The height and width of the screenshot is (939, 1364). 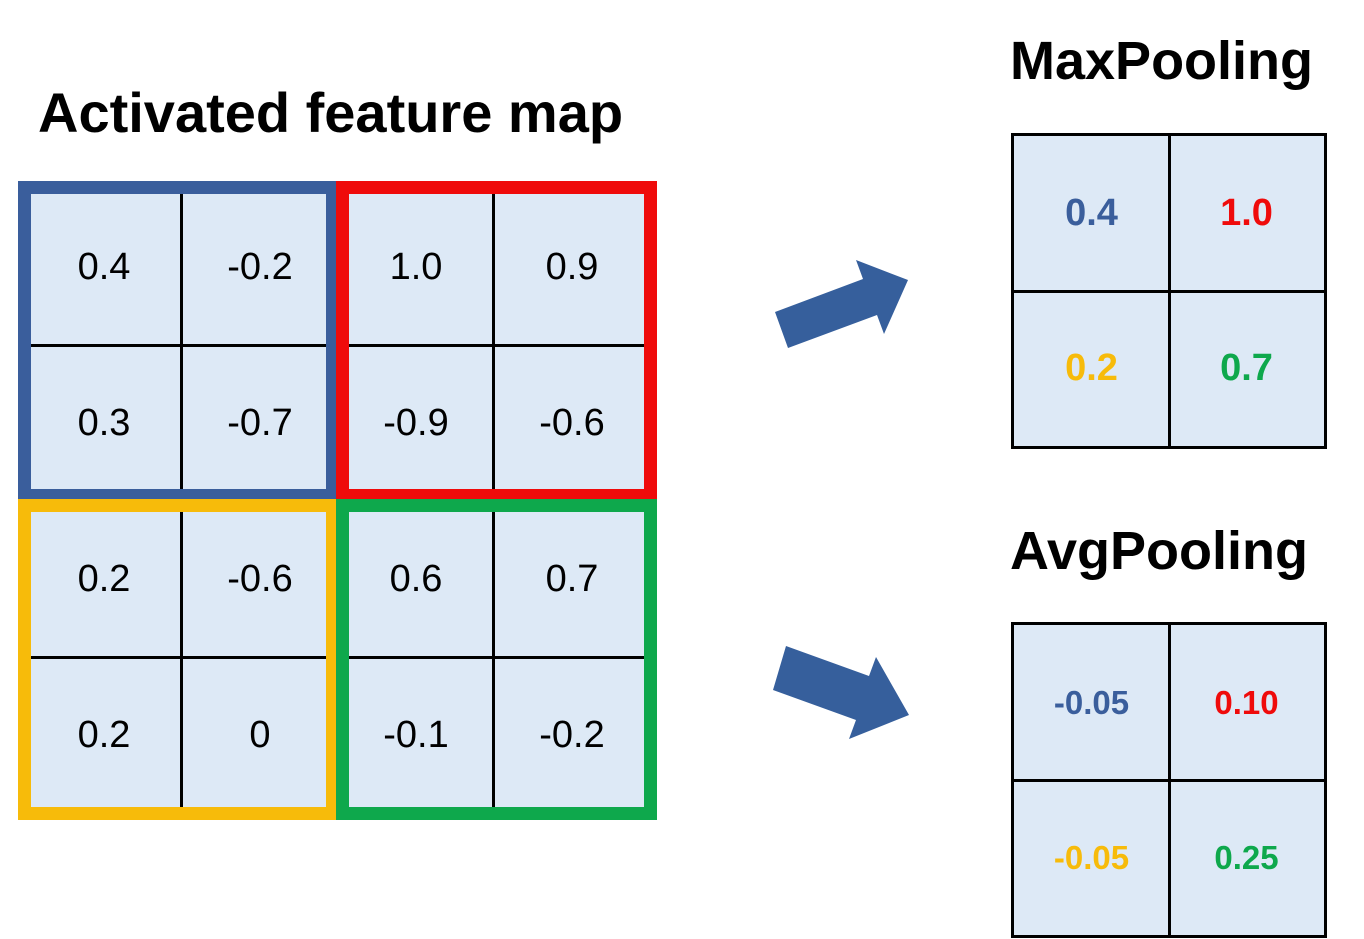 What do you see at coordinates (572, 578) in the screenshot?
I see `feature-cell-r3c4: 0.7` at bounding box center [572, 578].